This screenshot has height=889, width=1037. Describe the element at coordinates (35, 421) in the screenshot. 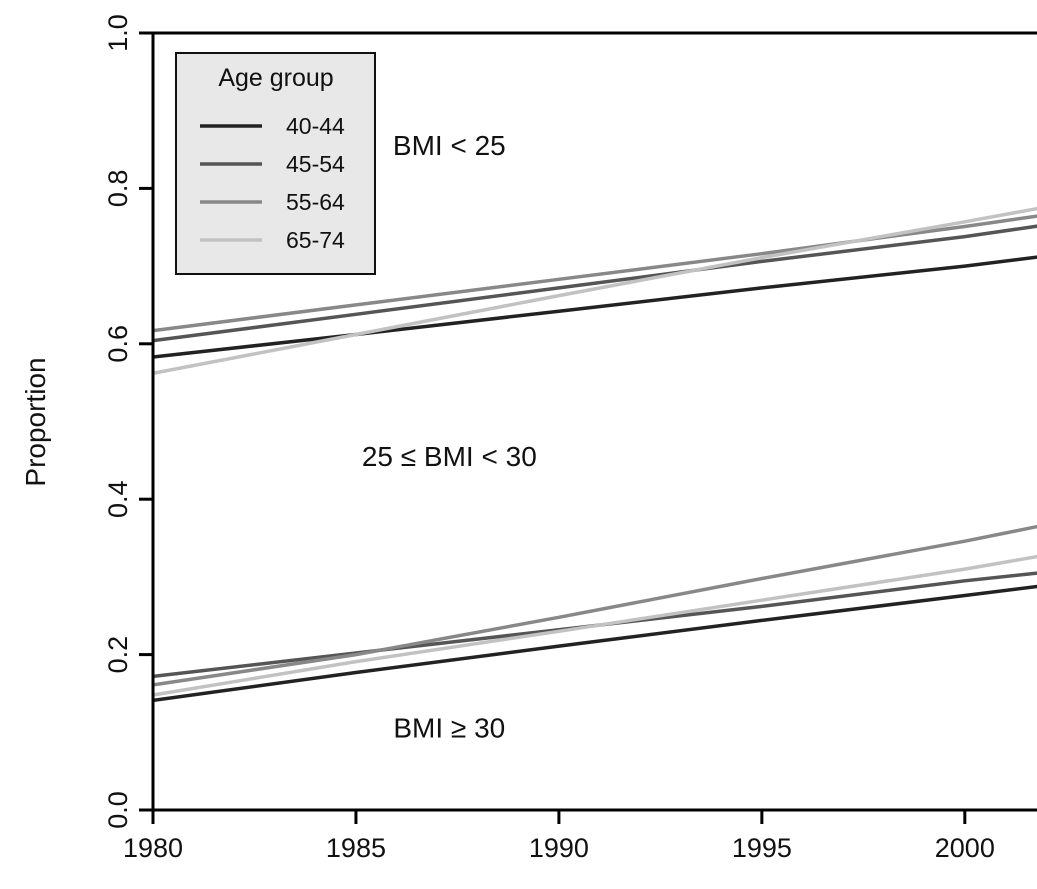

I see `y-axis-label: Proportion` at that location.